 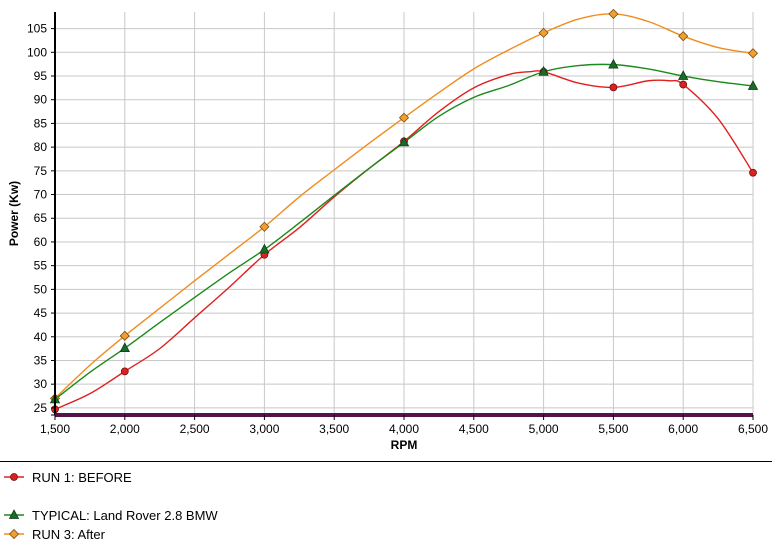 What do you see at coordinates (264, 429) in the screenshot?
I see `x-tick-label: 3,000` at bounding box center [264, 429].